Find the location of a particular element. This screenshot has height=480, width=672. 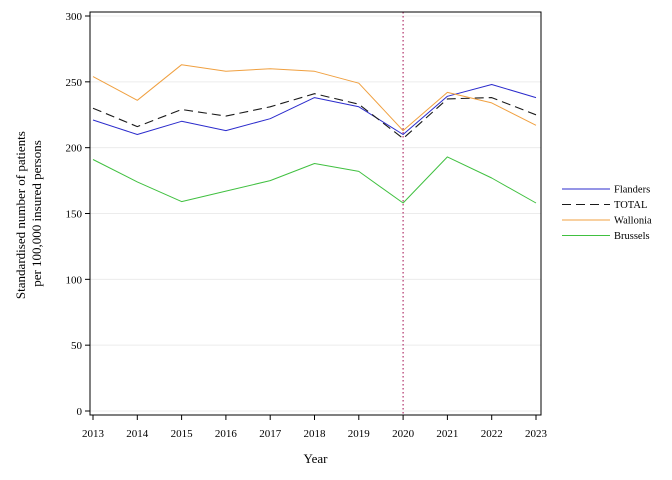

series-line-wallonia is located at coordinates (314, 98).